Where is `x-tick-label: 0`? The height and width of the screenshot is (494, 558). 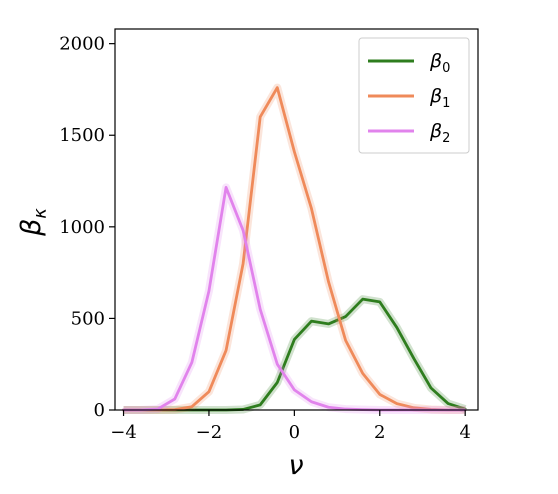
x-tick-label: 0 is located at coordinates (294, 432).